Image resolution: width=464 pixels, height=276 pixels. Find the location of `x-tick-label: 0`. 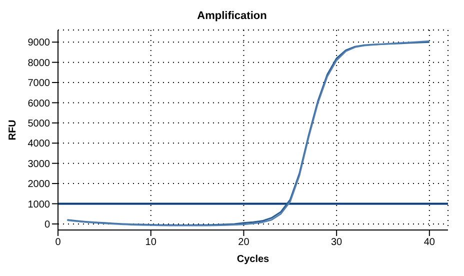

x-tick-label: 0 is located at coordinates (58, 242).